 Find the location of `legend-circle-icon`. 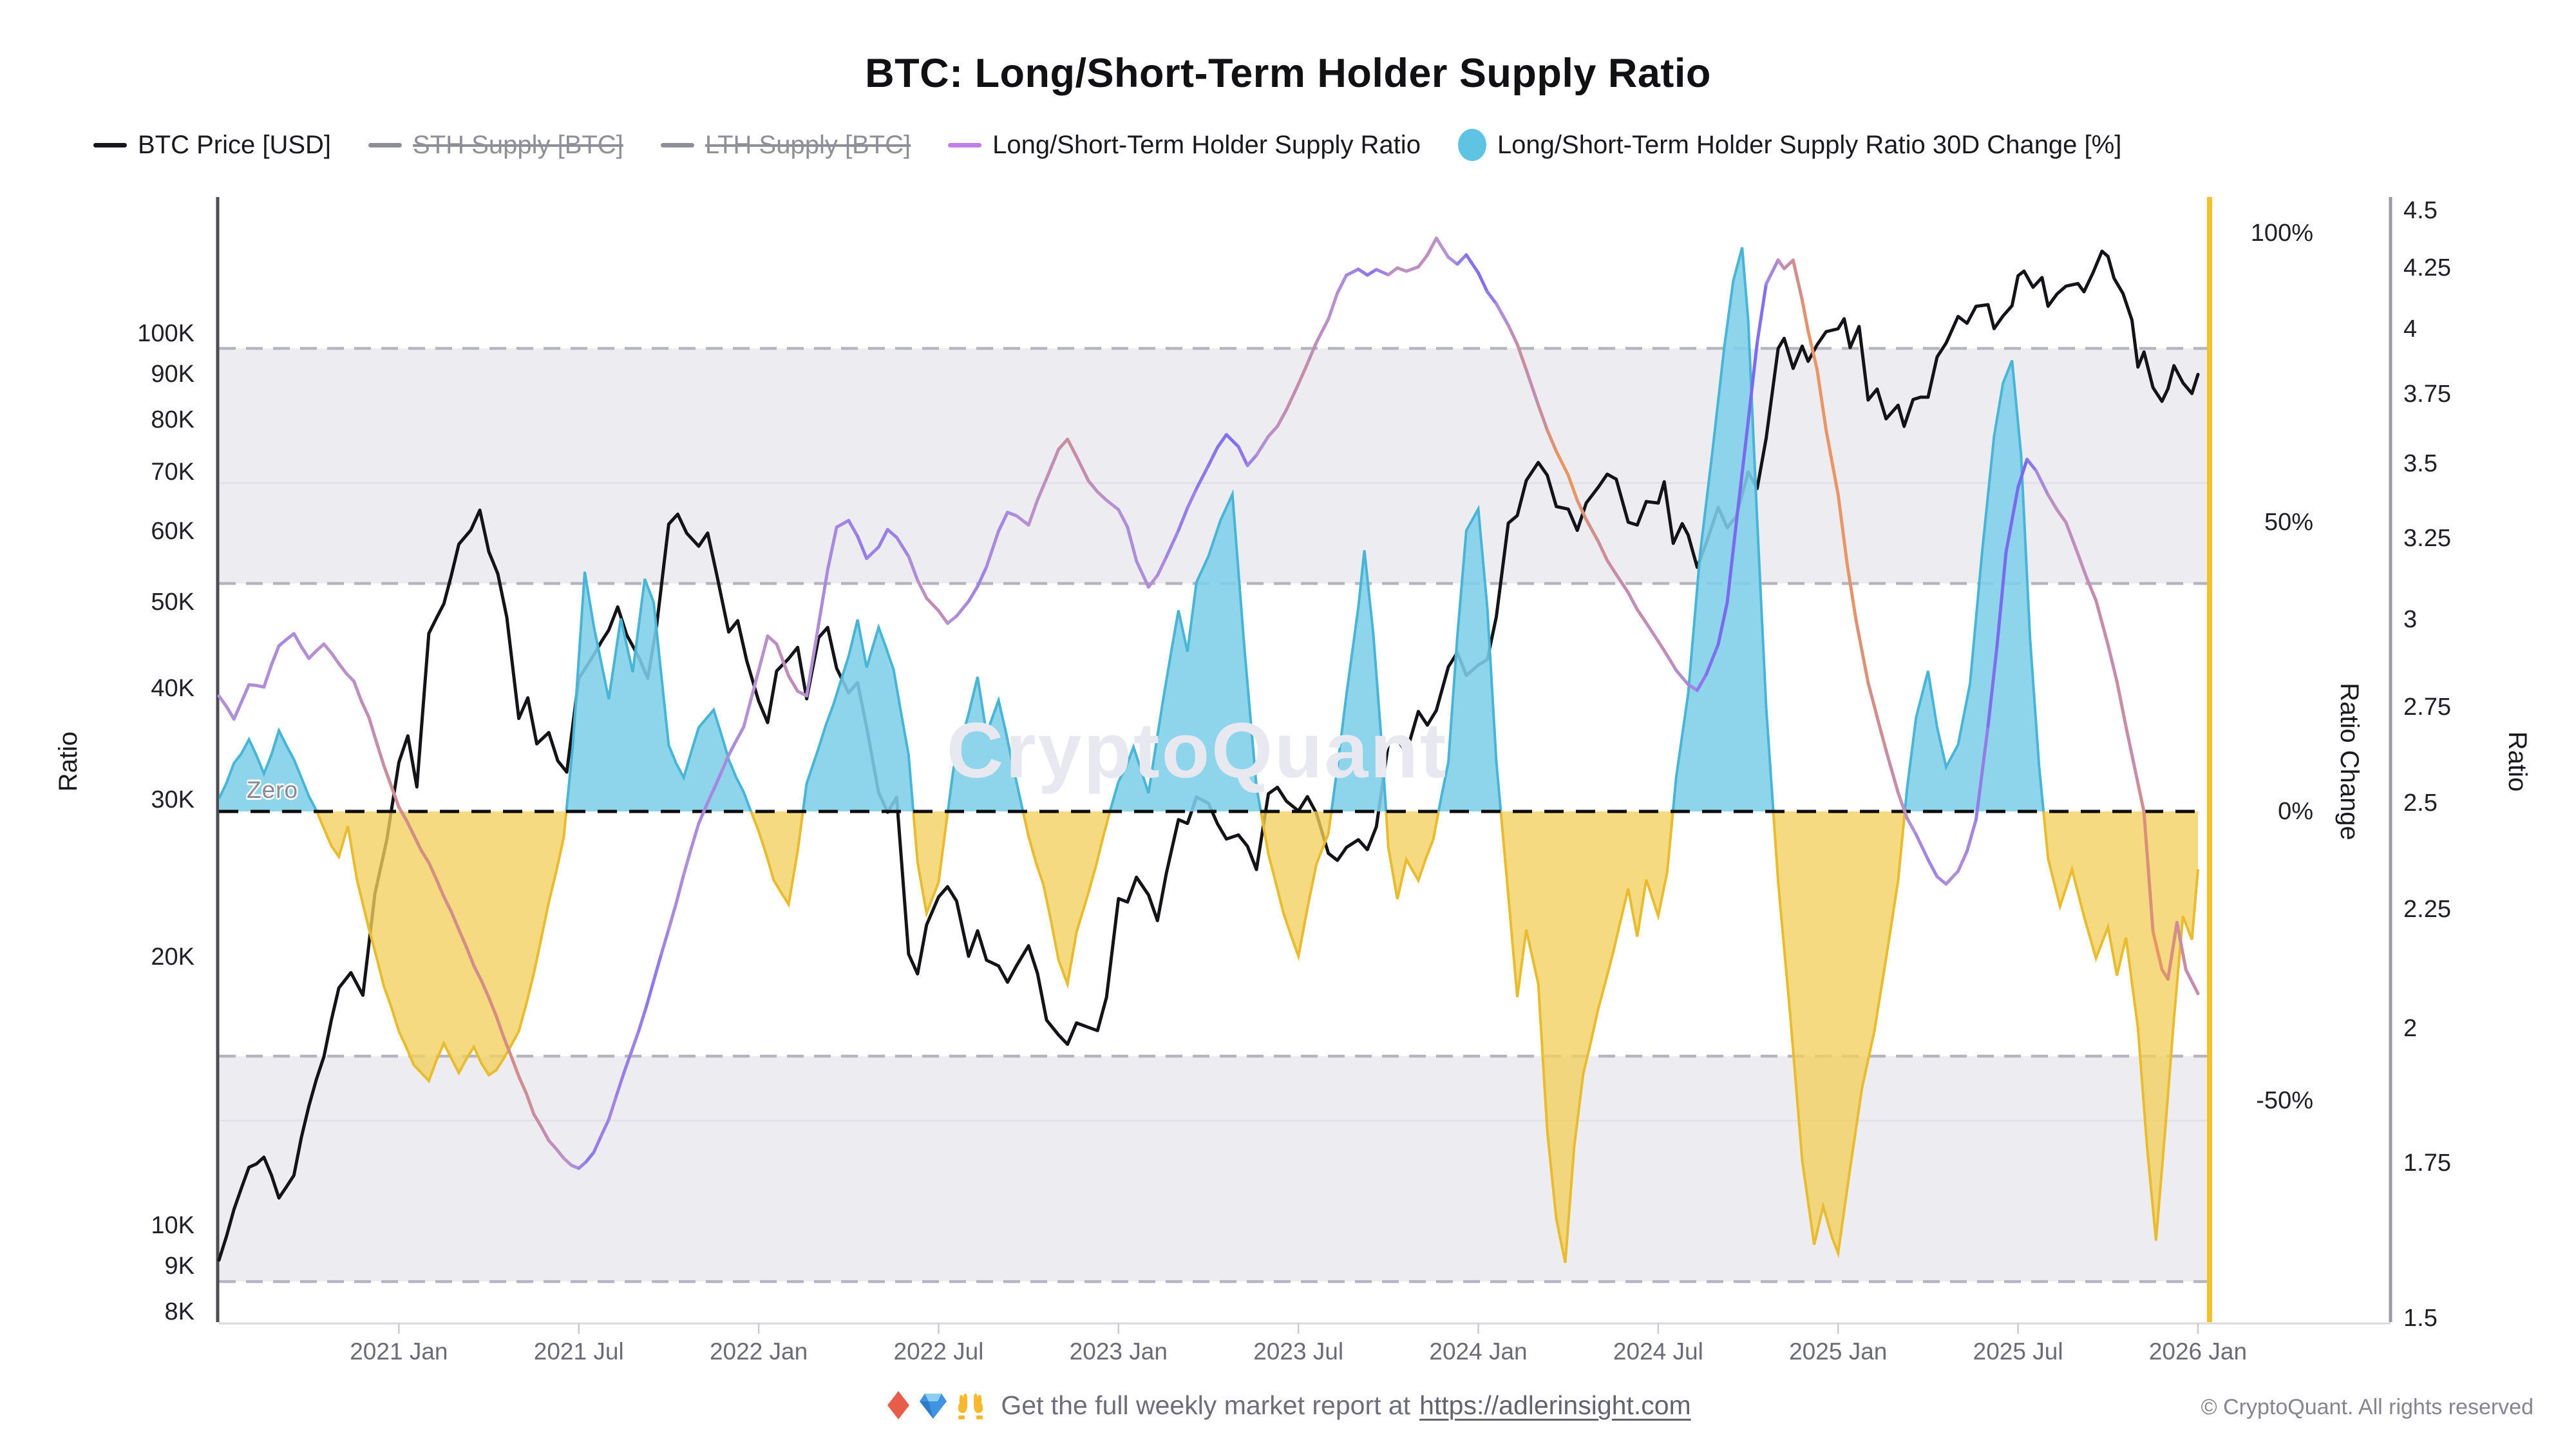

legend-circle-icon is located at coordinates (1471, 145).